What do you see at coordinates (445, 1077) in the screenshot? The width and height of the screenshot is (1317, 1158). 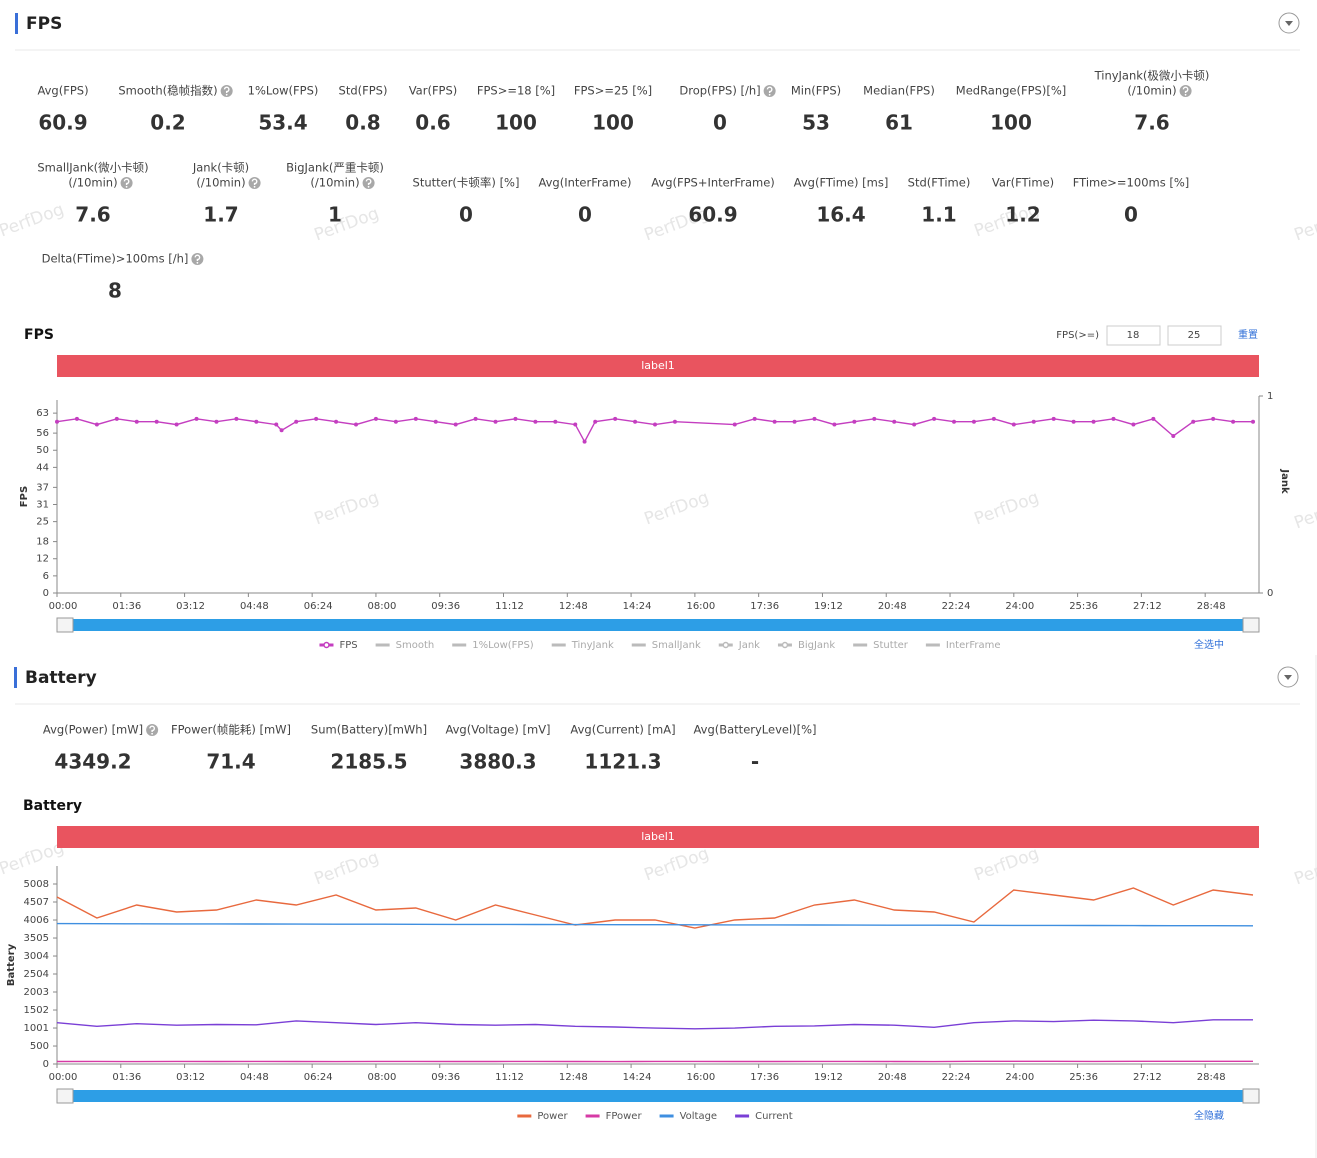 I see `x-tick-label: 09:36` at bounding box center [445, 1077].